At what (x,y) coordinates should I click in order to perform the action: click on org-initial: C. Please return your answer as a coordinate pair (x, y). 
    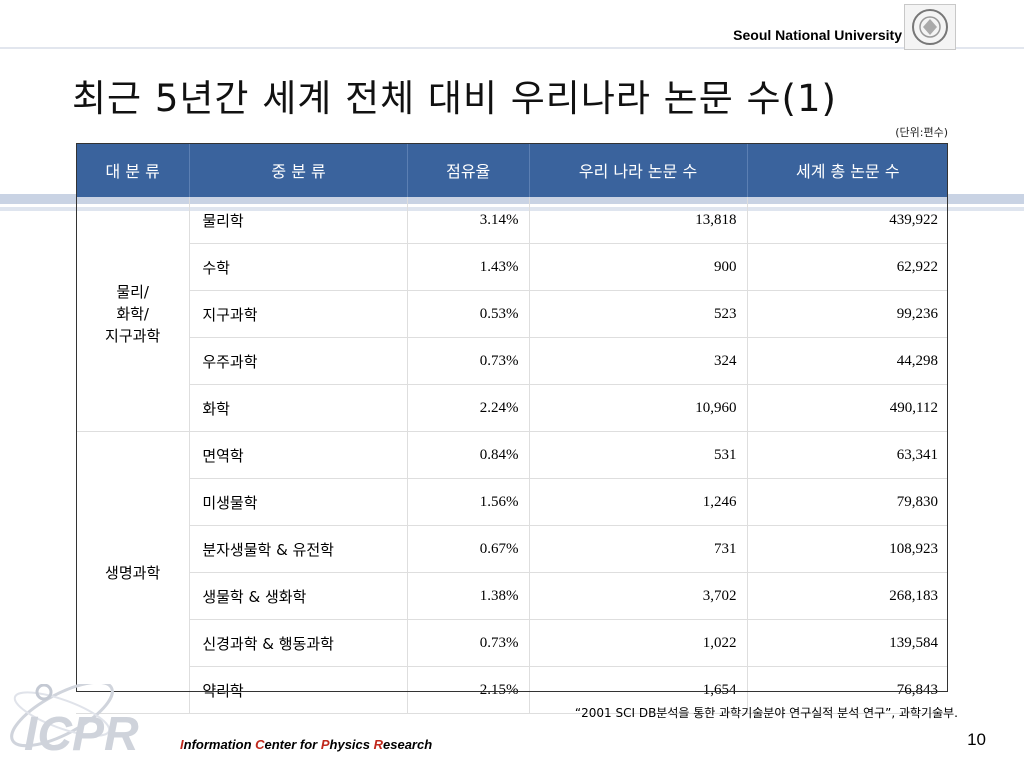
    Looking at the image, I should click on (260, 744).